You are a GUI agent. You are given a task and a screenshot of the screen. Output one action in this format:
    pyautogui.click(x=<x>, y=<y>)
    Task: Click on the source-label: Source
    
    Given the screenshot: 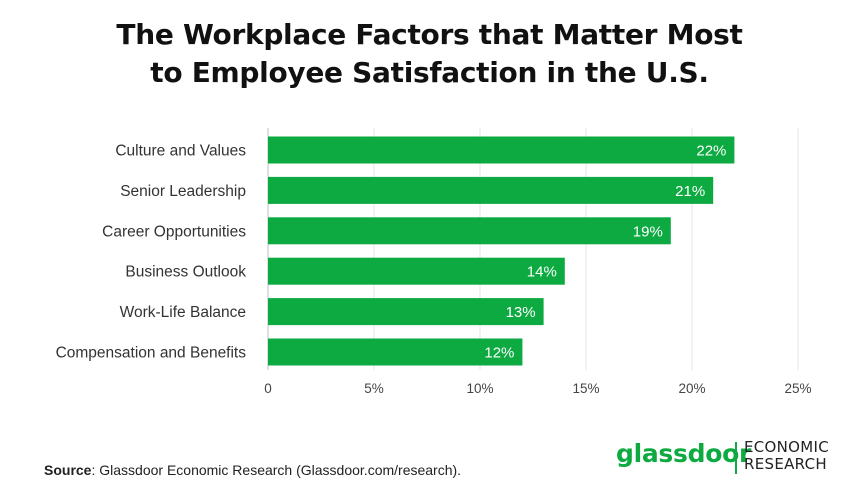 What is the action you would take?
    pyautogui.click(x=68, y=470)
    